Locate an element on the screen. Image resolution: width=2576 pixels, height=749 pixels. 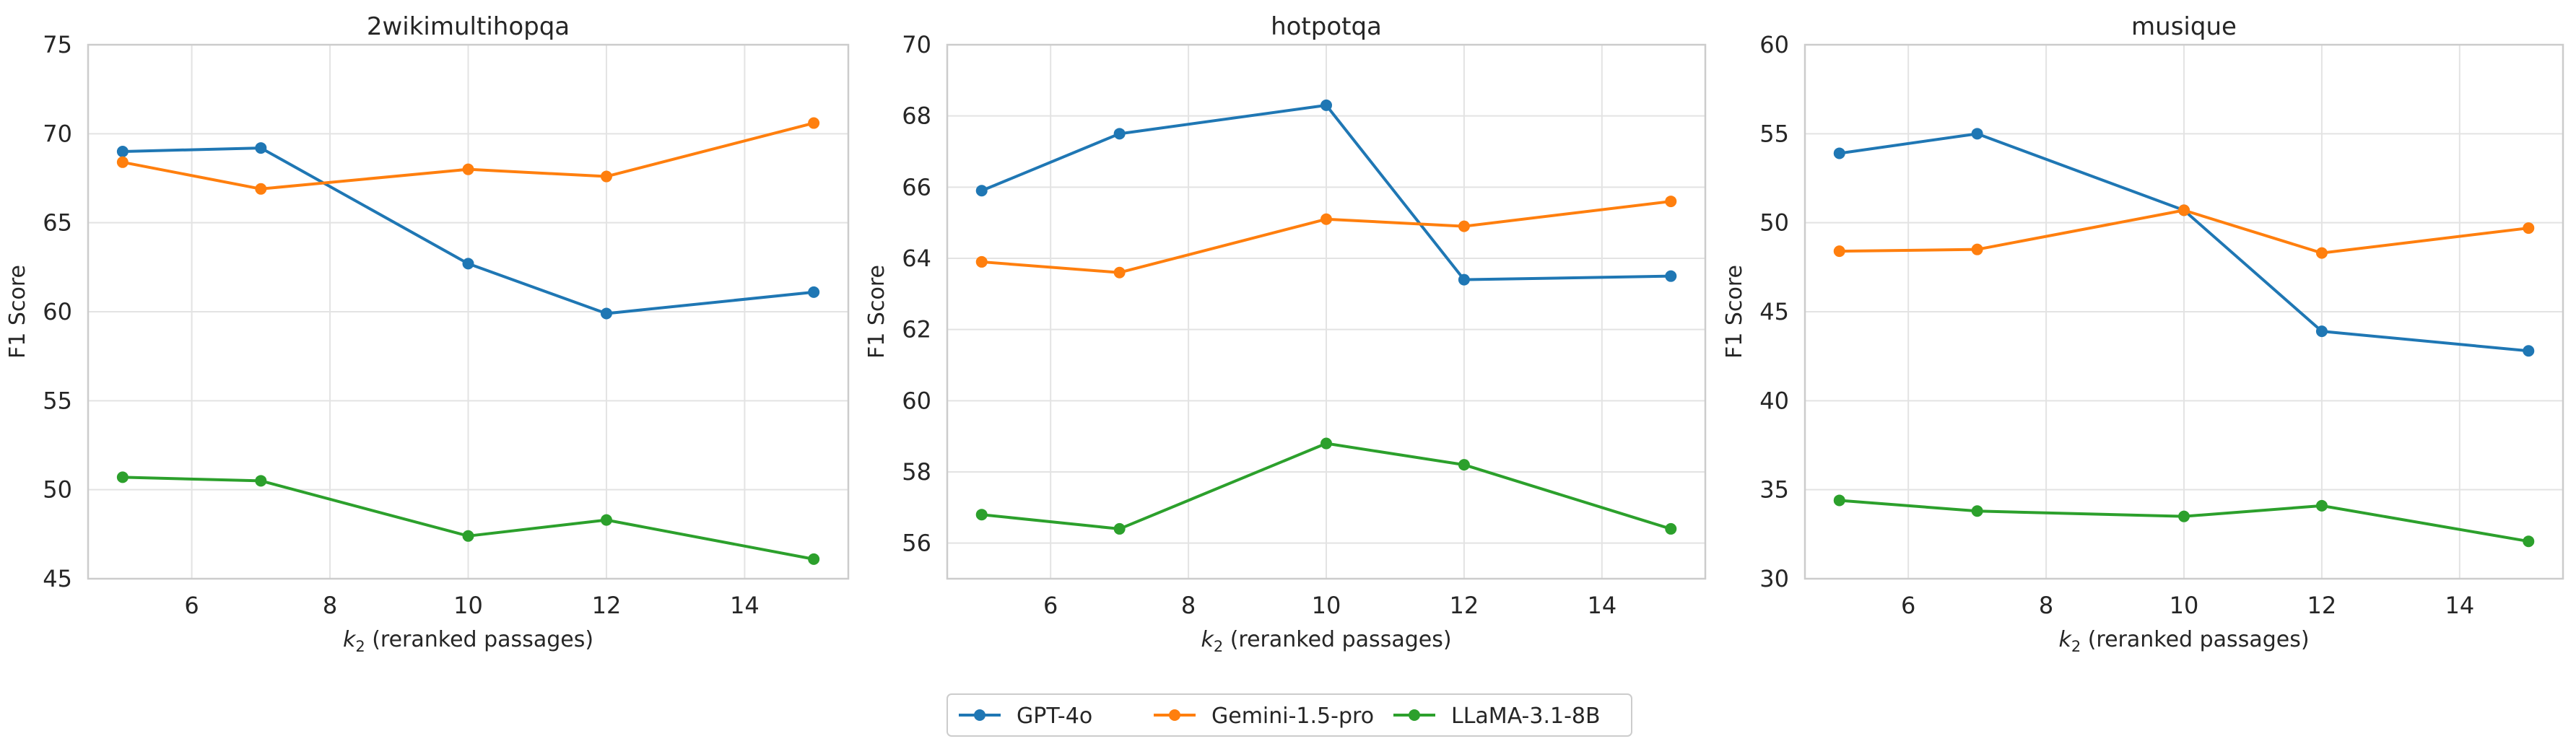
y-tick-label: 40 is located at coordinates (1774, 401).